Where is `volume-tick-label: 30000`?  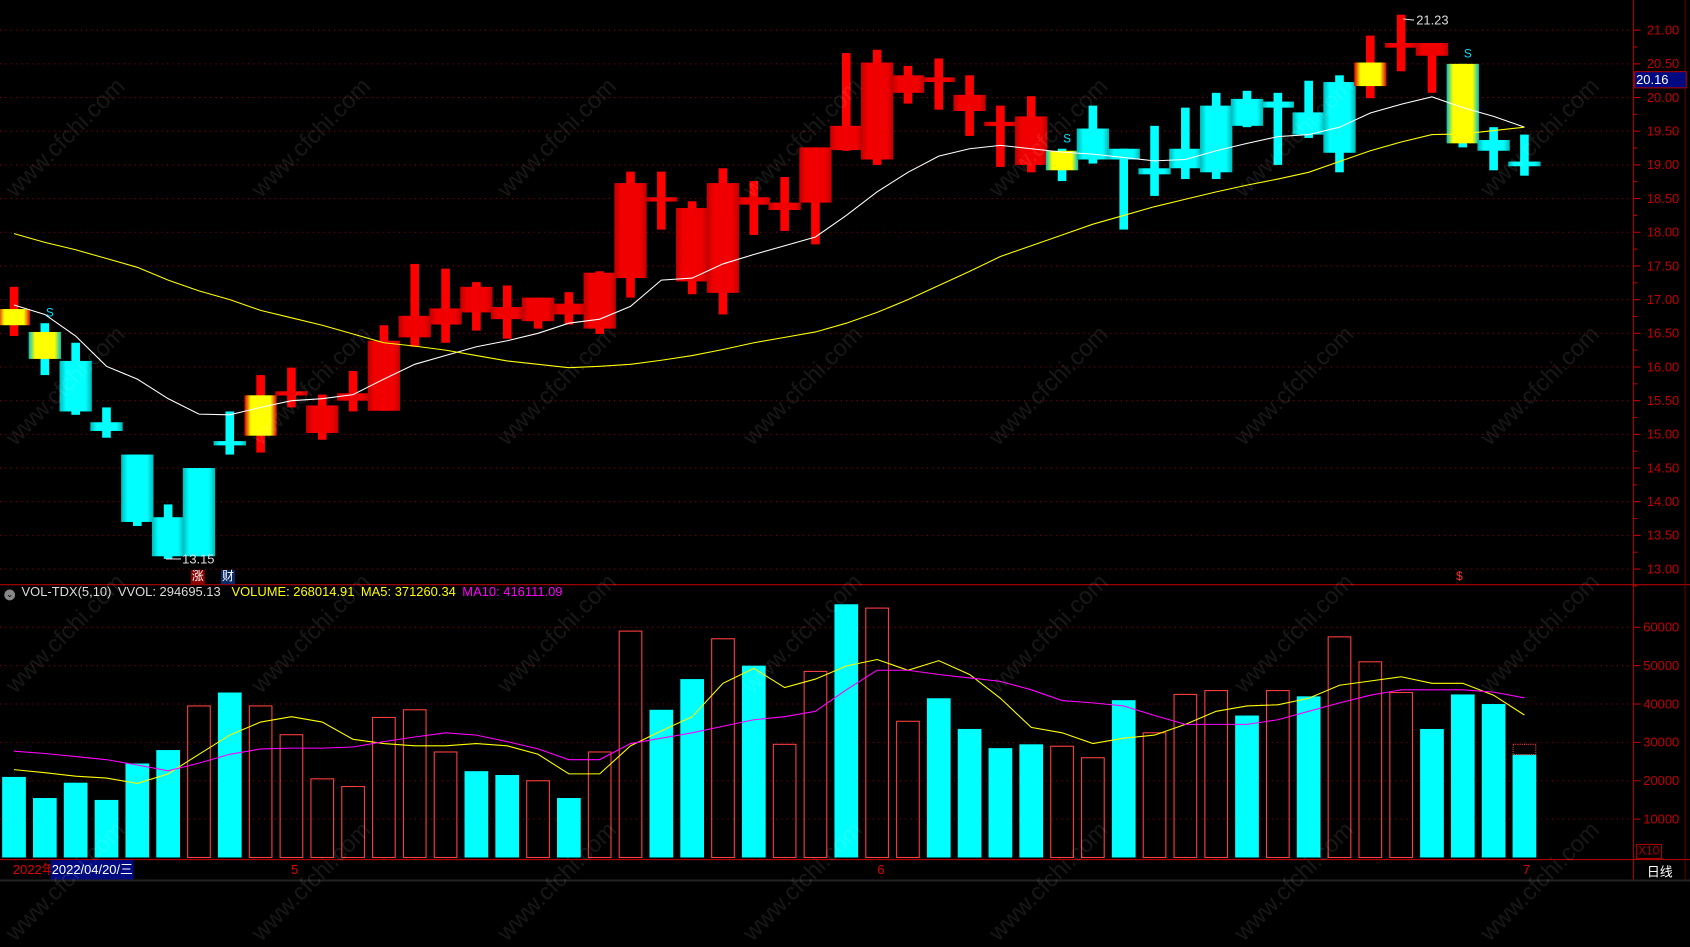
volume-tick-label: 30000 is located at coordinates (1661, 742).